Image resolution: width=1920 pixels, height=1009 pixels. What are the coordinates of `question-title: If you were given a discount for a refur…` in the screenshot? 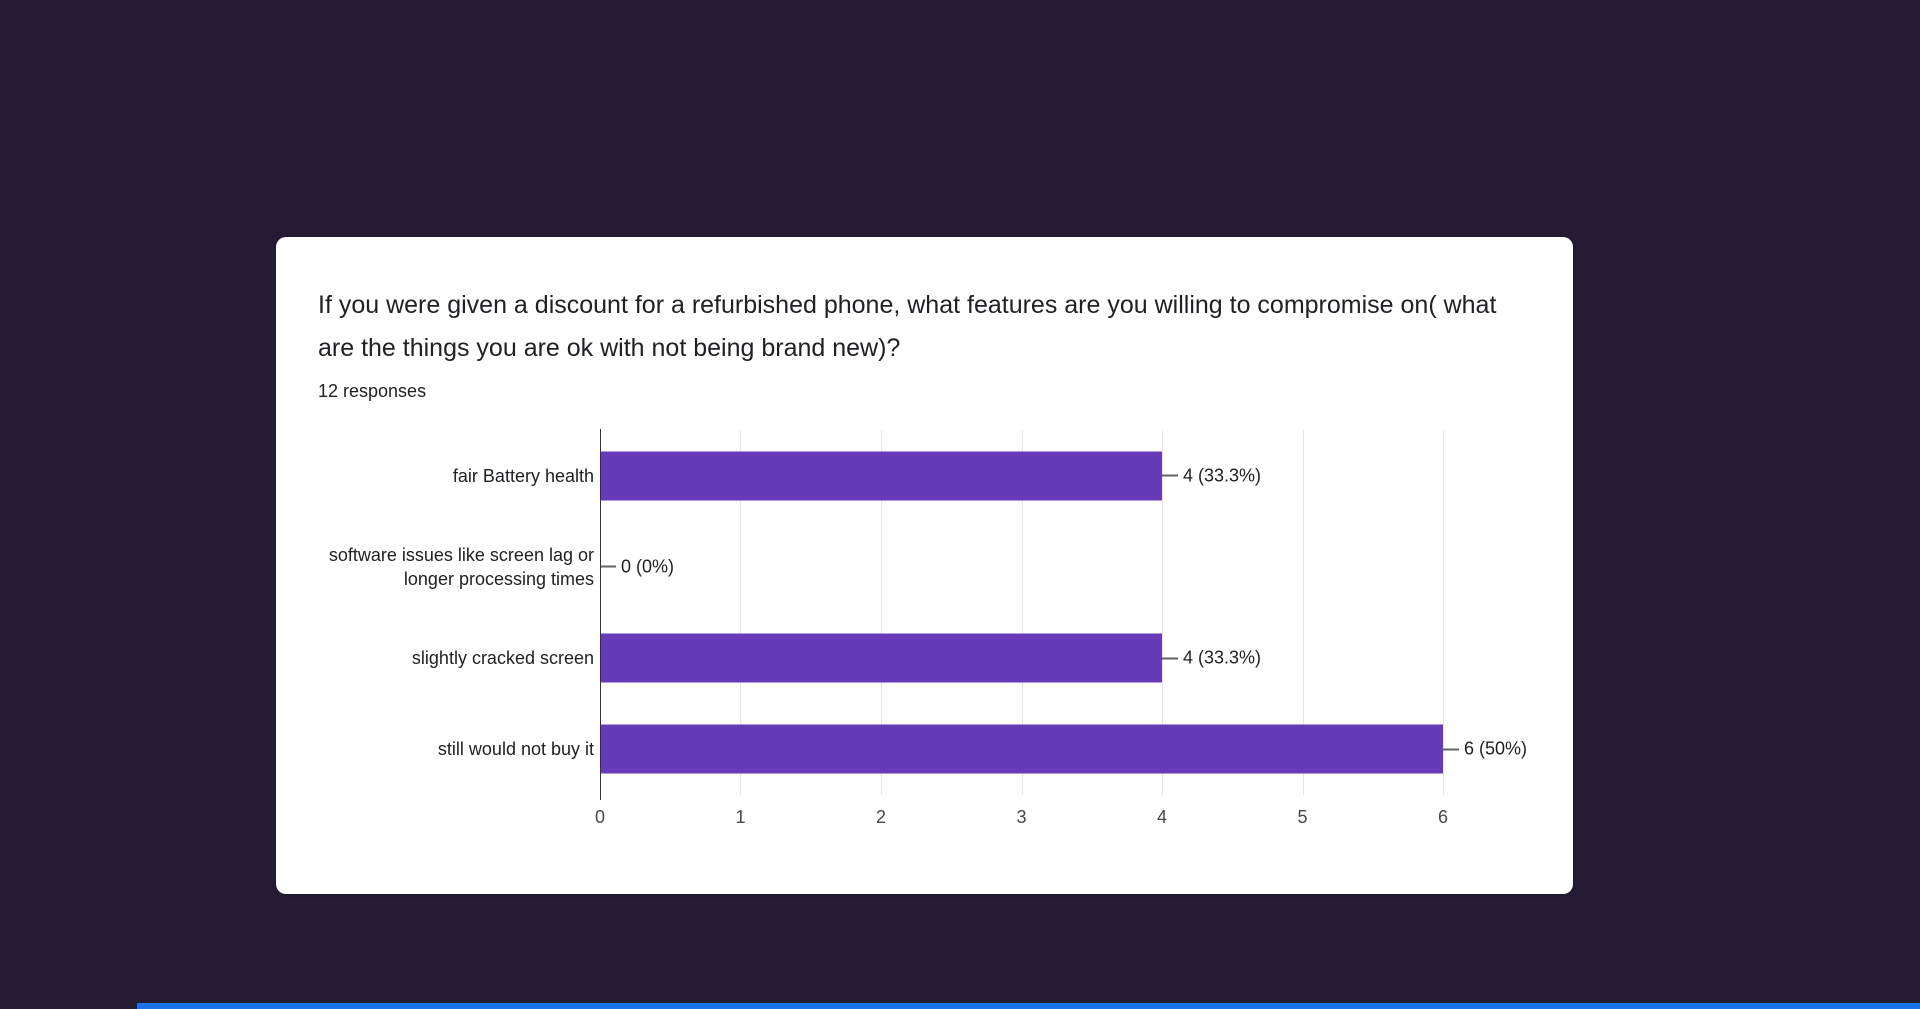 It's located at (907, 326).